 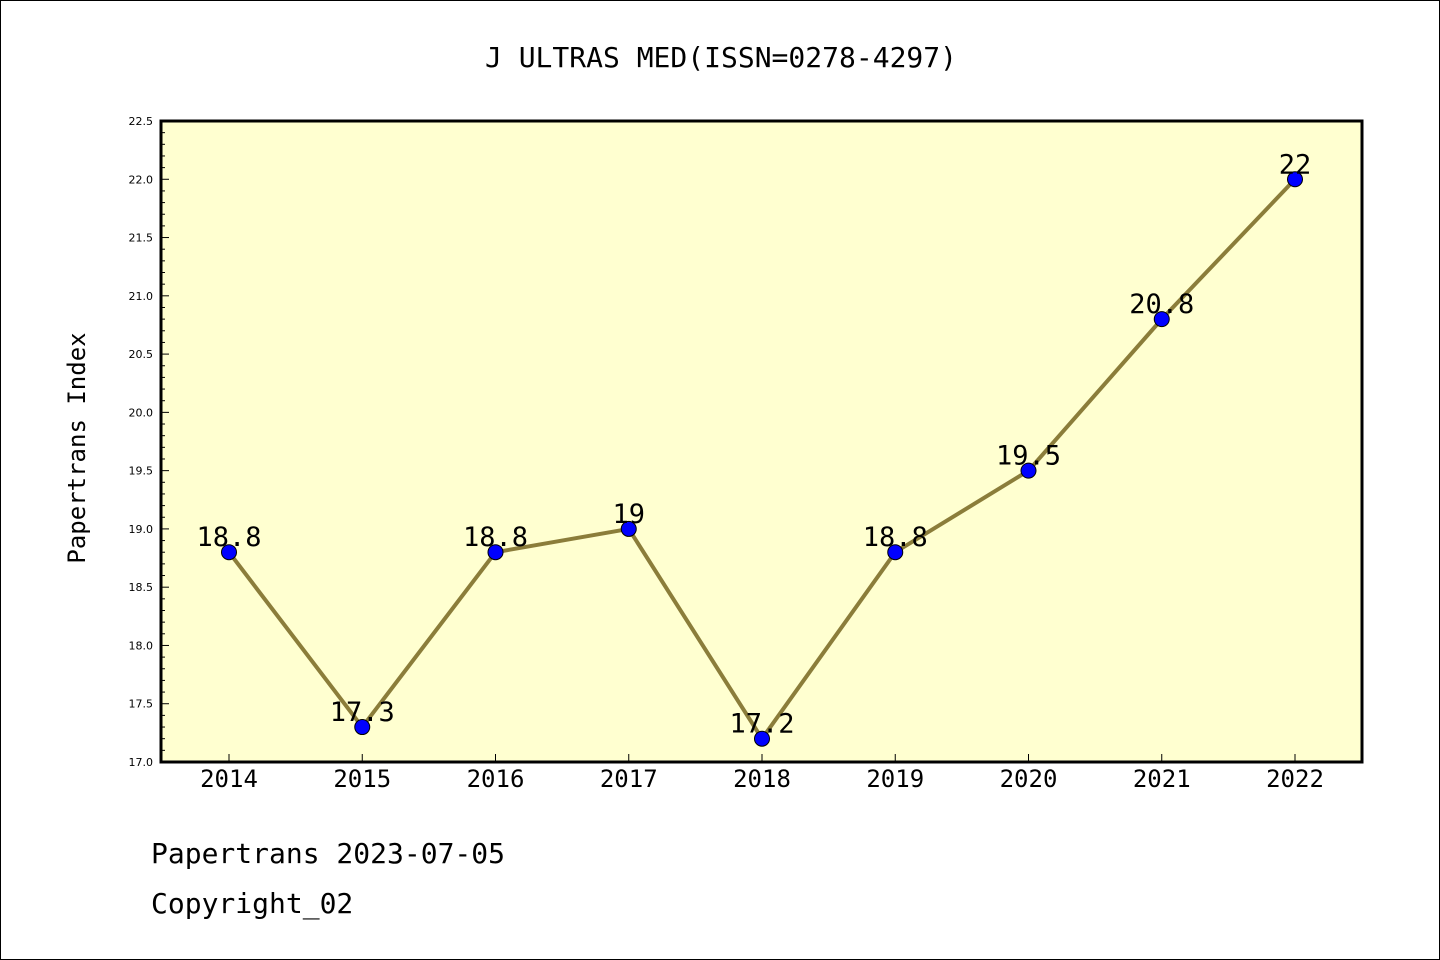 What do you see at coordinates (1029, 779) in the screenshot?
I see `x-tick-label: 2020` at bounding box center [1029, 779].